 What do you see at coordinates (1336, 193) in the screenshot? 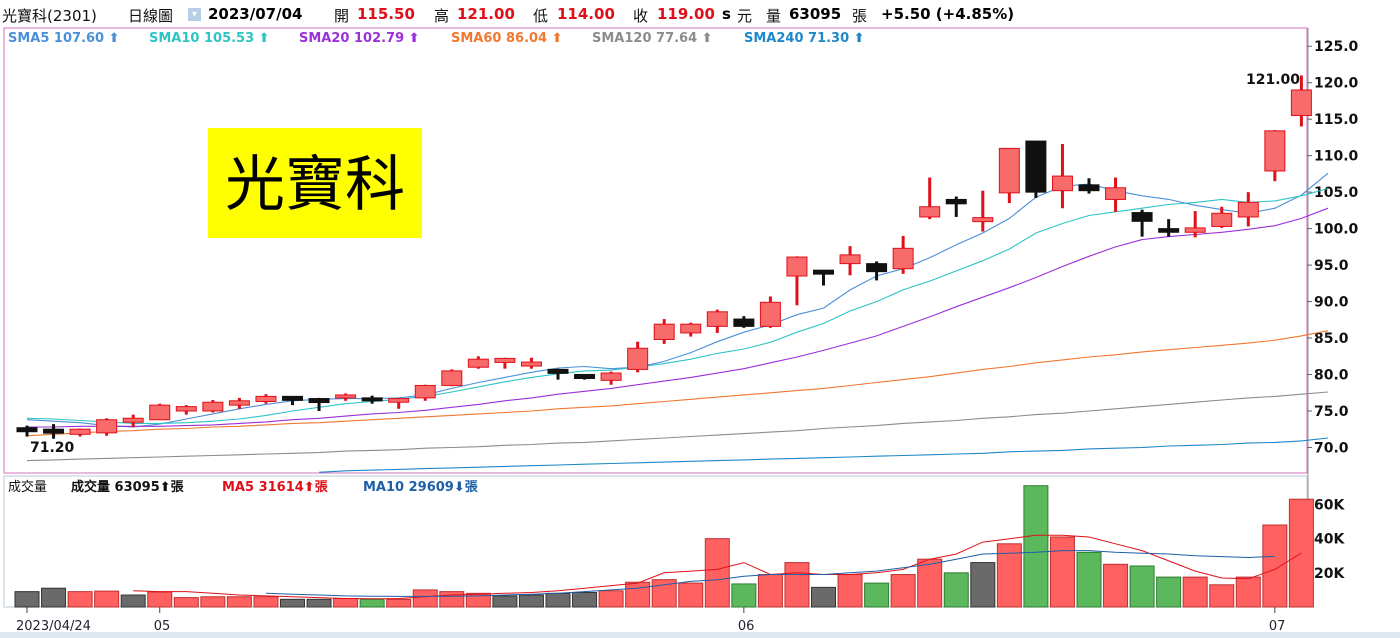
I see `price-tick-label: 105.0` at bounding box center [1336, 193].